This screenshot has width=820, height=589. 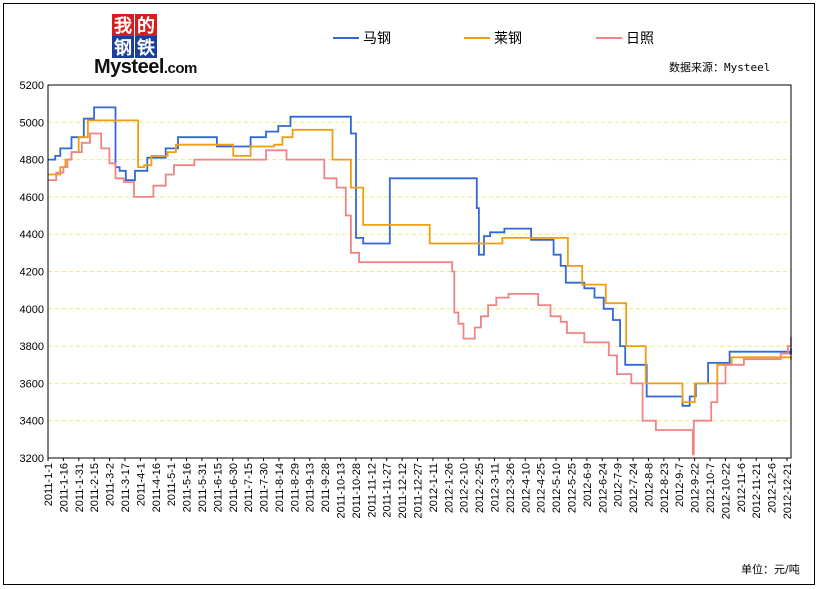 I want to click on x-tick-label: 2011-12-27, so click(x=419, y=490).